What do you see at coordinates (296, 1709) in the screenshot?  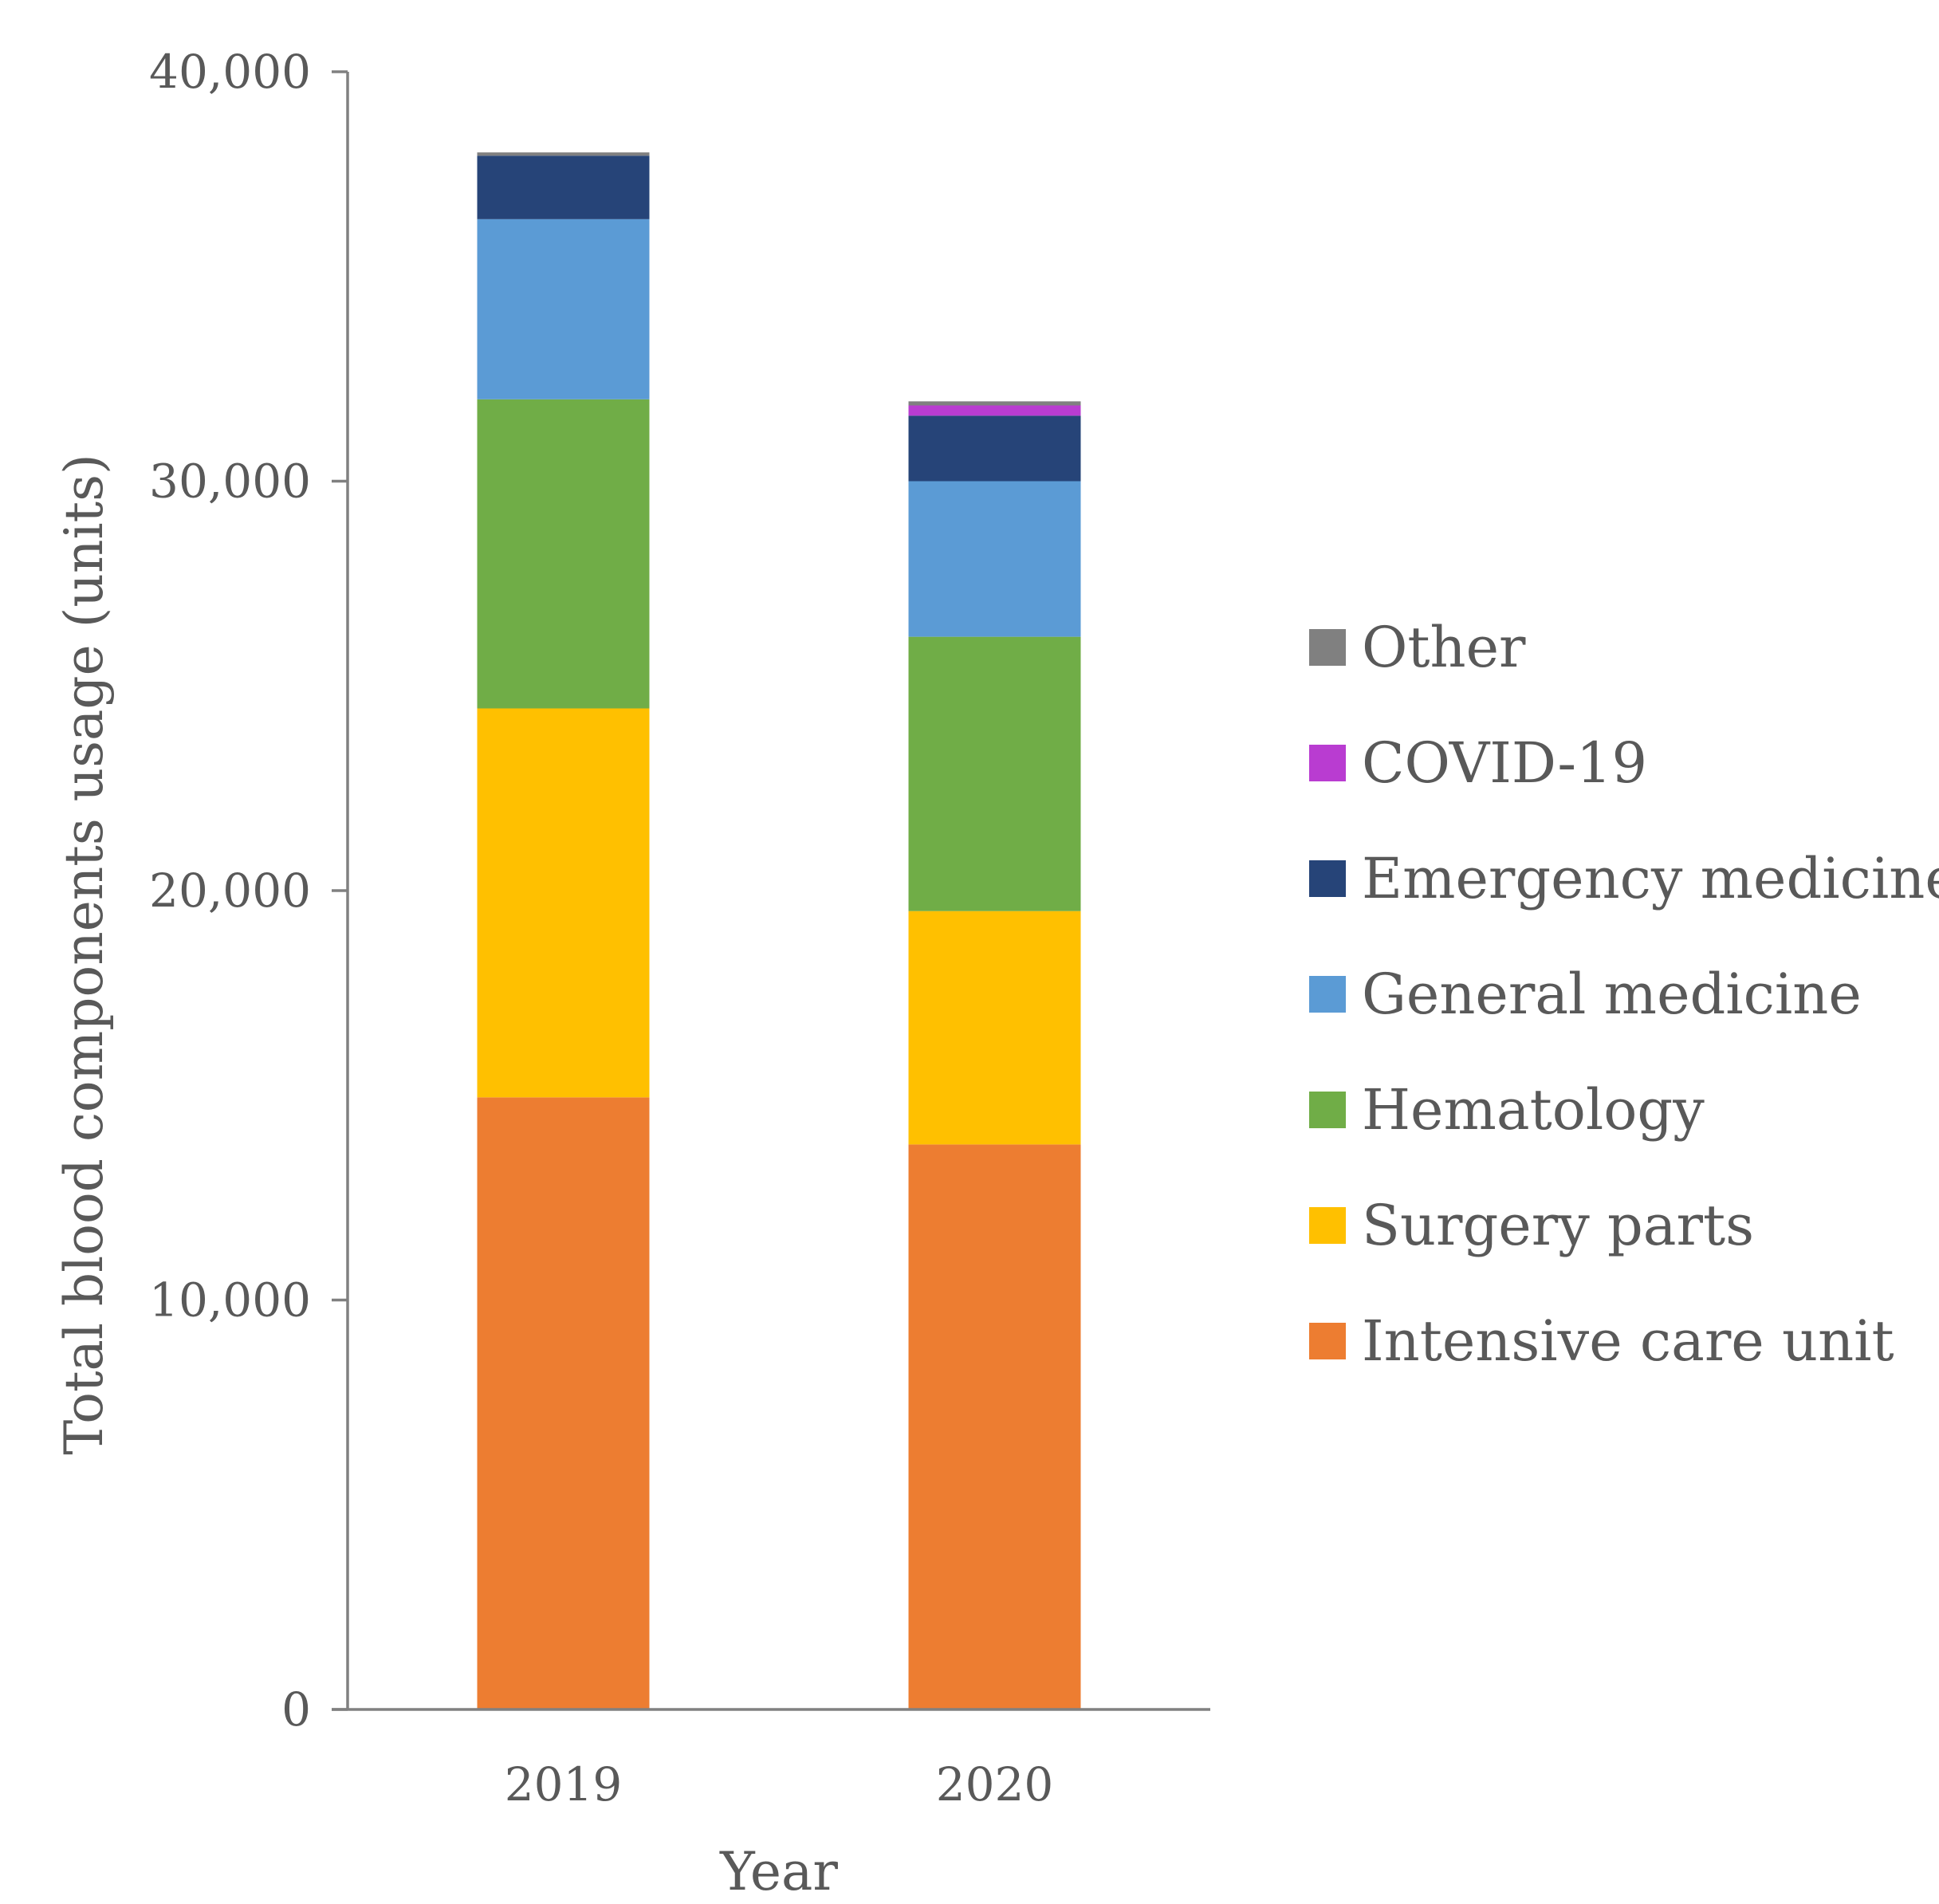 I see `y-tick-label: 0` at bounding box center [296, 1709].